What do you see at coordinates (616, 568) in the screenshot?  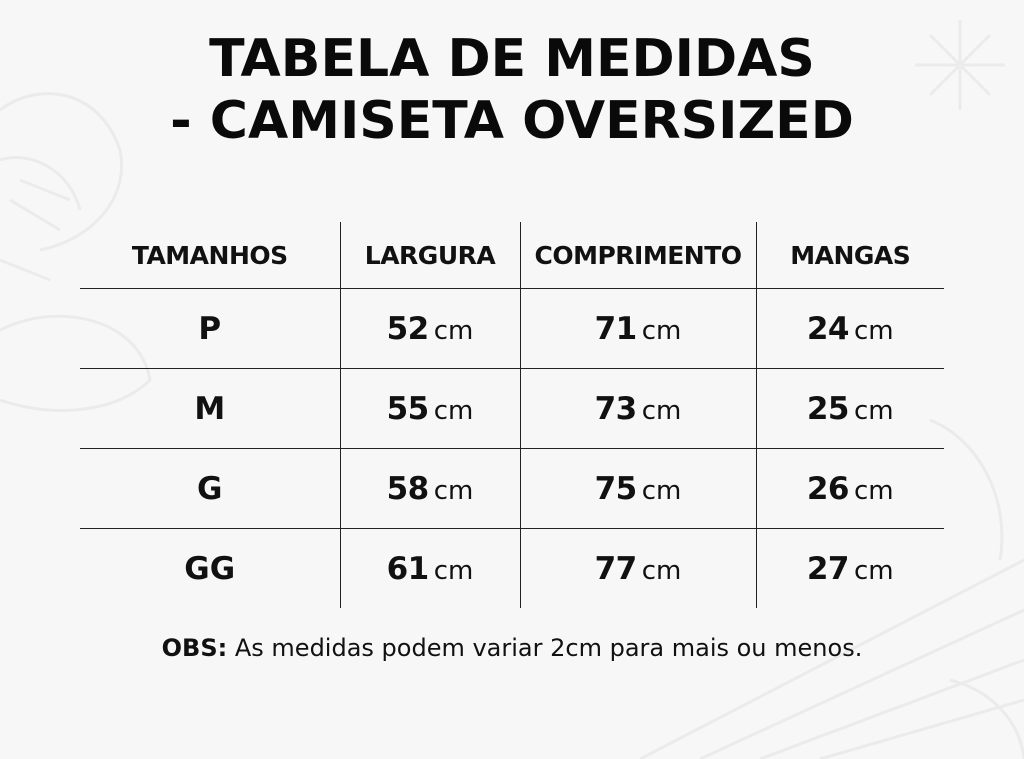 I see `value: 77` at bounding box center [616, 568].